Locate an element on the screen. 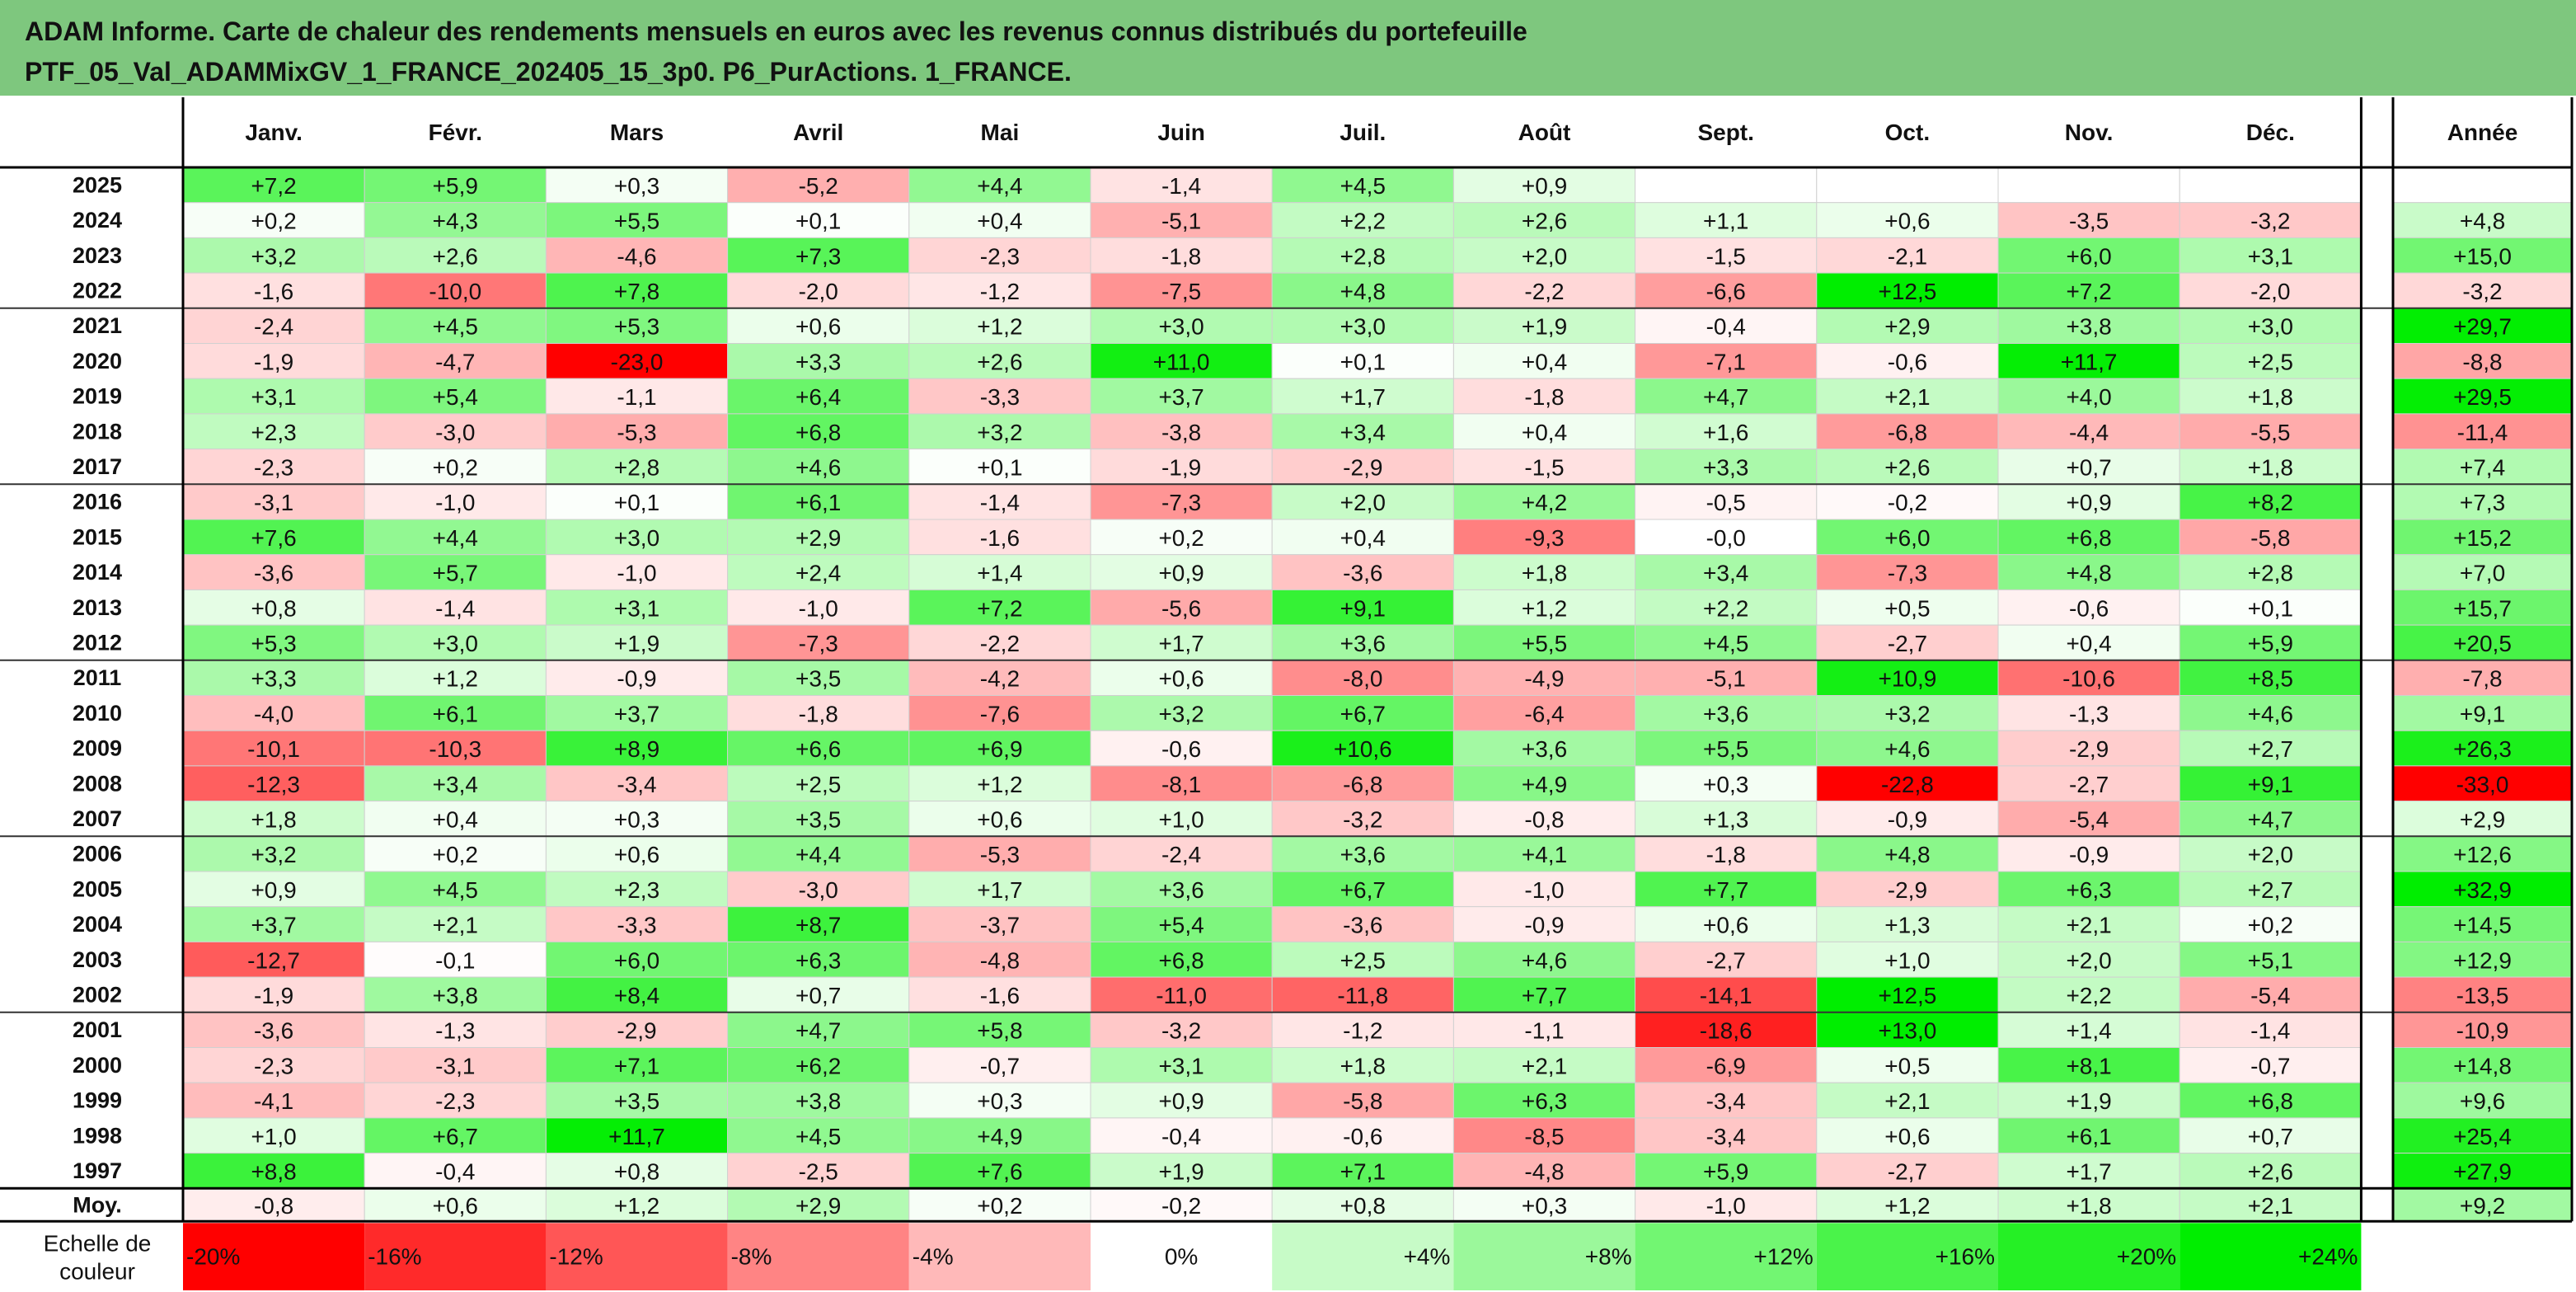 The image size is (2576, 1292). column-header-0: Janv. is located at coordinates (274, 132).